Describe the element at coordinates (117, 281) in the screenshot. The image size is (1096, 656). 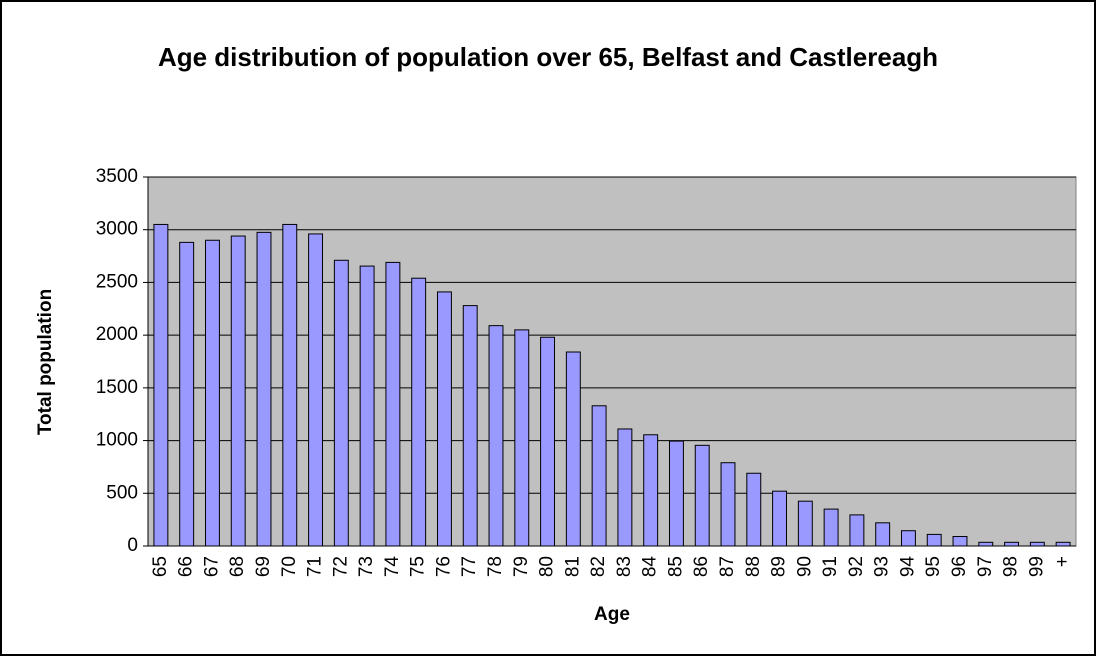
I see `y-tick-label: 2500` at that location.